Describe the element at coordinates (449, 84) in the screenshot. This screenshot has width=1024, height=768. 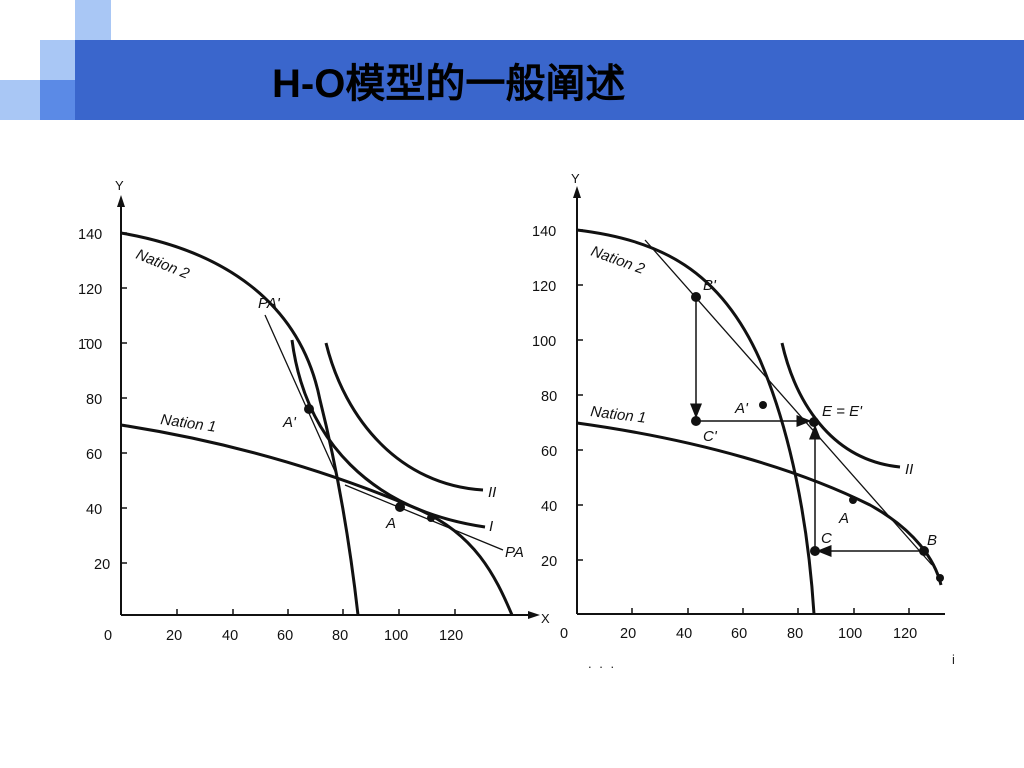
I see `slide-title: H-O模型的一般阐述` at that location.